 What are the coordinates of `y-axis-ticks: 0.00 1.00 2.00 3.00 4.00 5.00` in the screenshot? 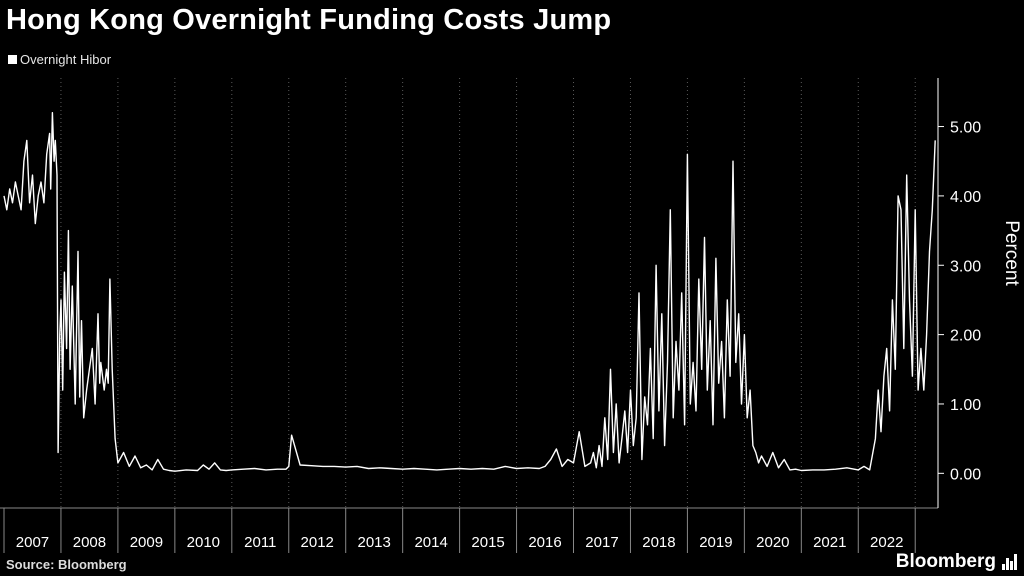 It's located at (959, 301).